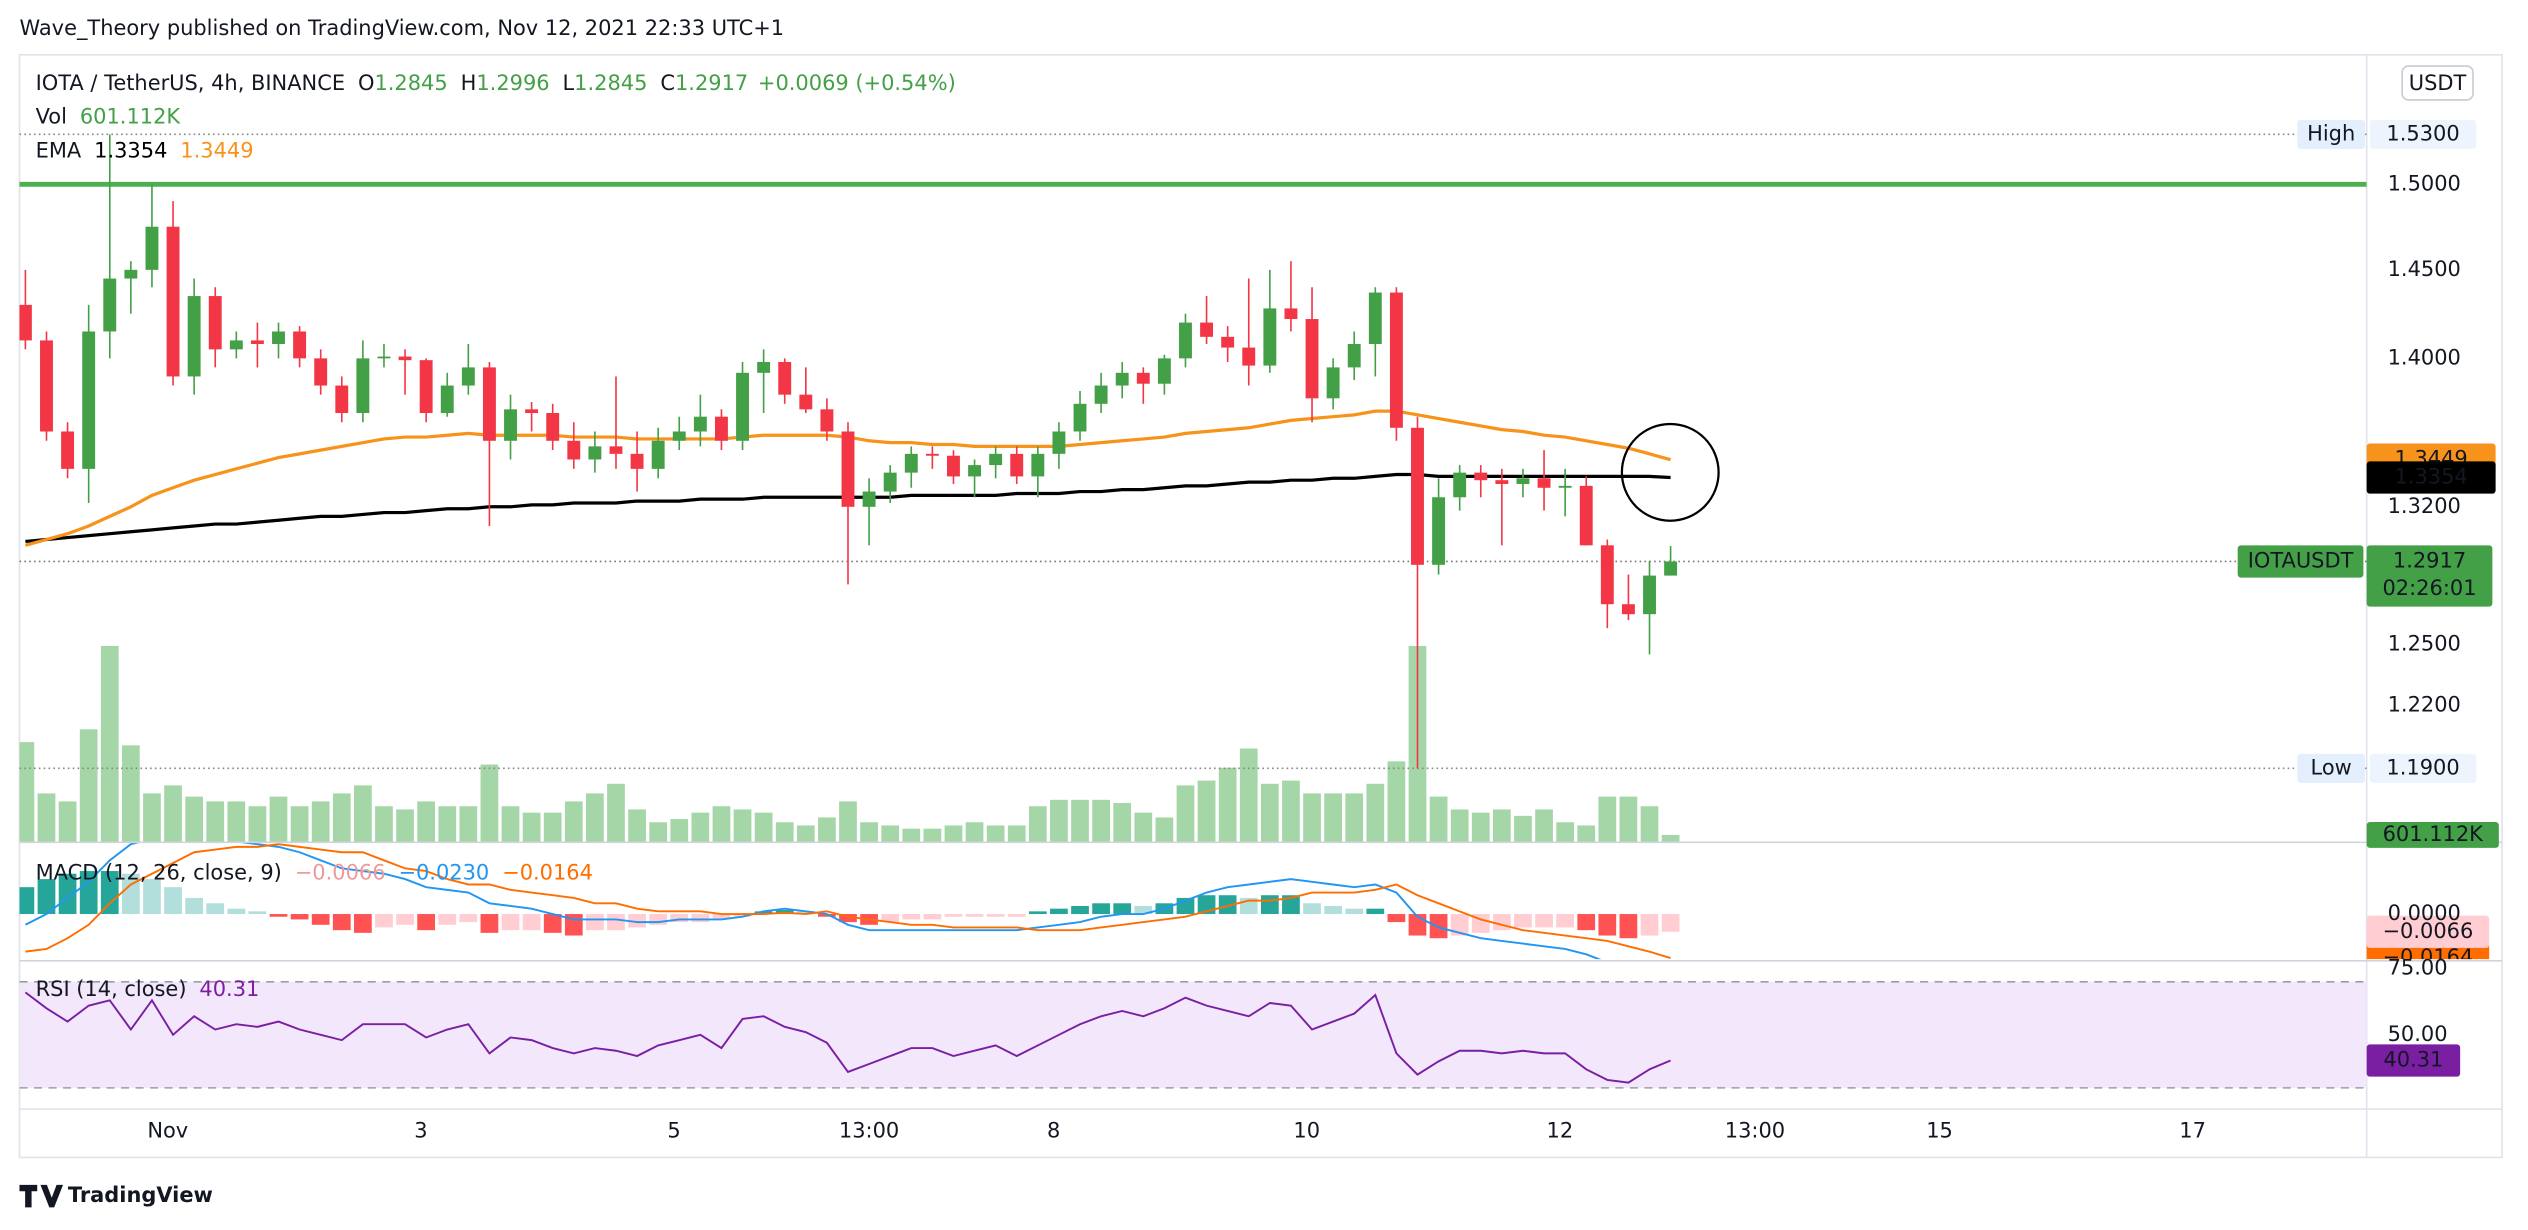  Describe the element at coordinates (673, 1131) in the screenshot. I see `x-tick-label: 5` at that location.